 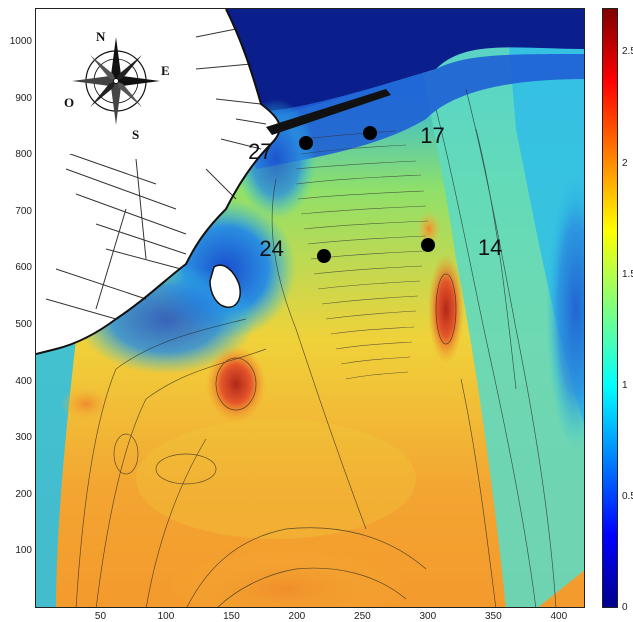 I want to click on y-tick-label: 900, so click(x=23, y=98).